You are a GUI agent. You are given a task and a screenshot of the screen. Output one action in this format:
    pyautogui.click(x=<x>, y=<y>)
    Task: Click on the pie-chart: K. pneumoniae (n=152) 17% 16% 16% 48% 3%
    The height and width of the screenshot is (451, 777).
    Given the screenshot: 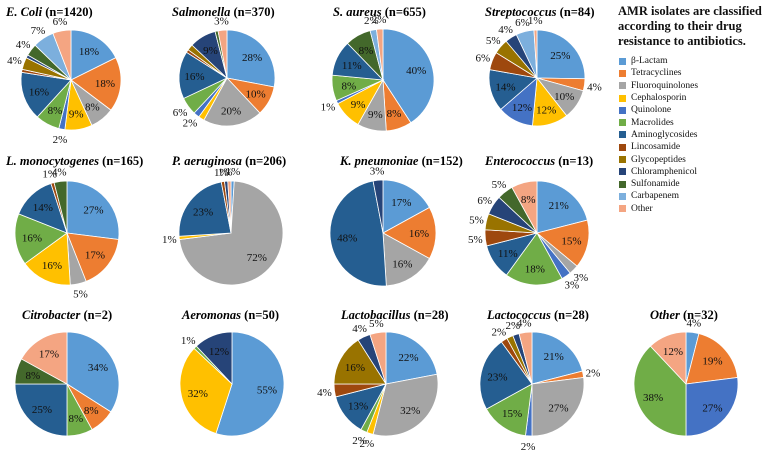 What is the action you would take?
    pyautogui.click(x=396, y=220)
    